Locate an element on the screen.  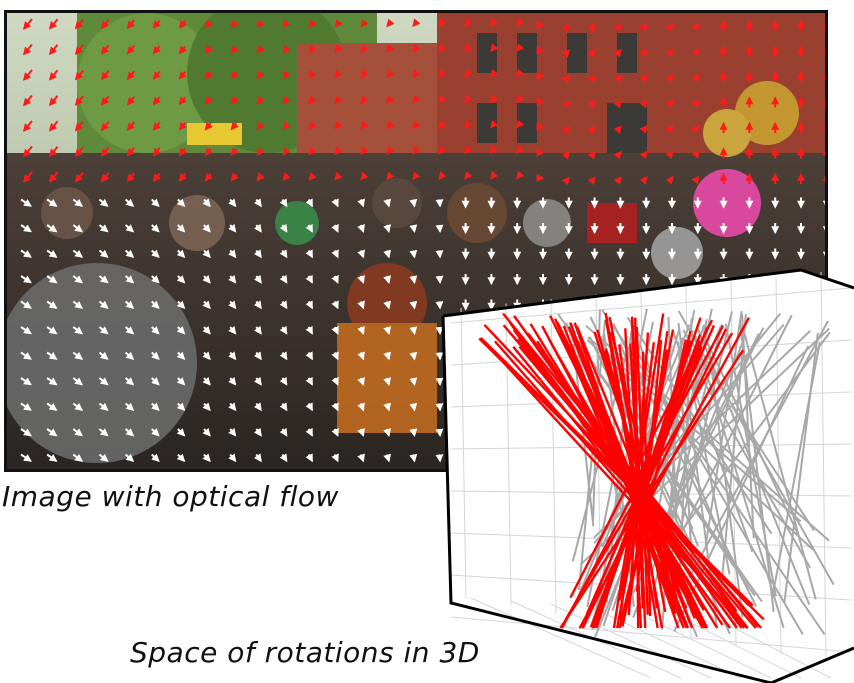
image-caption: Image with optical flow is located at coordinates (170, 496).